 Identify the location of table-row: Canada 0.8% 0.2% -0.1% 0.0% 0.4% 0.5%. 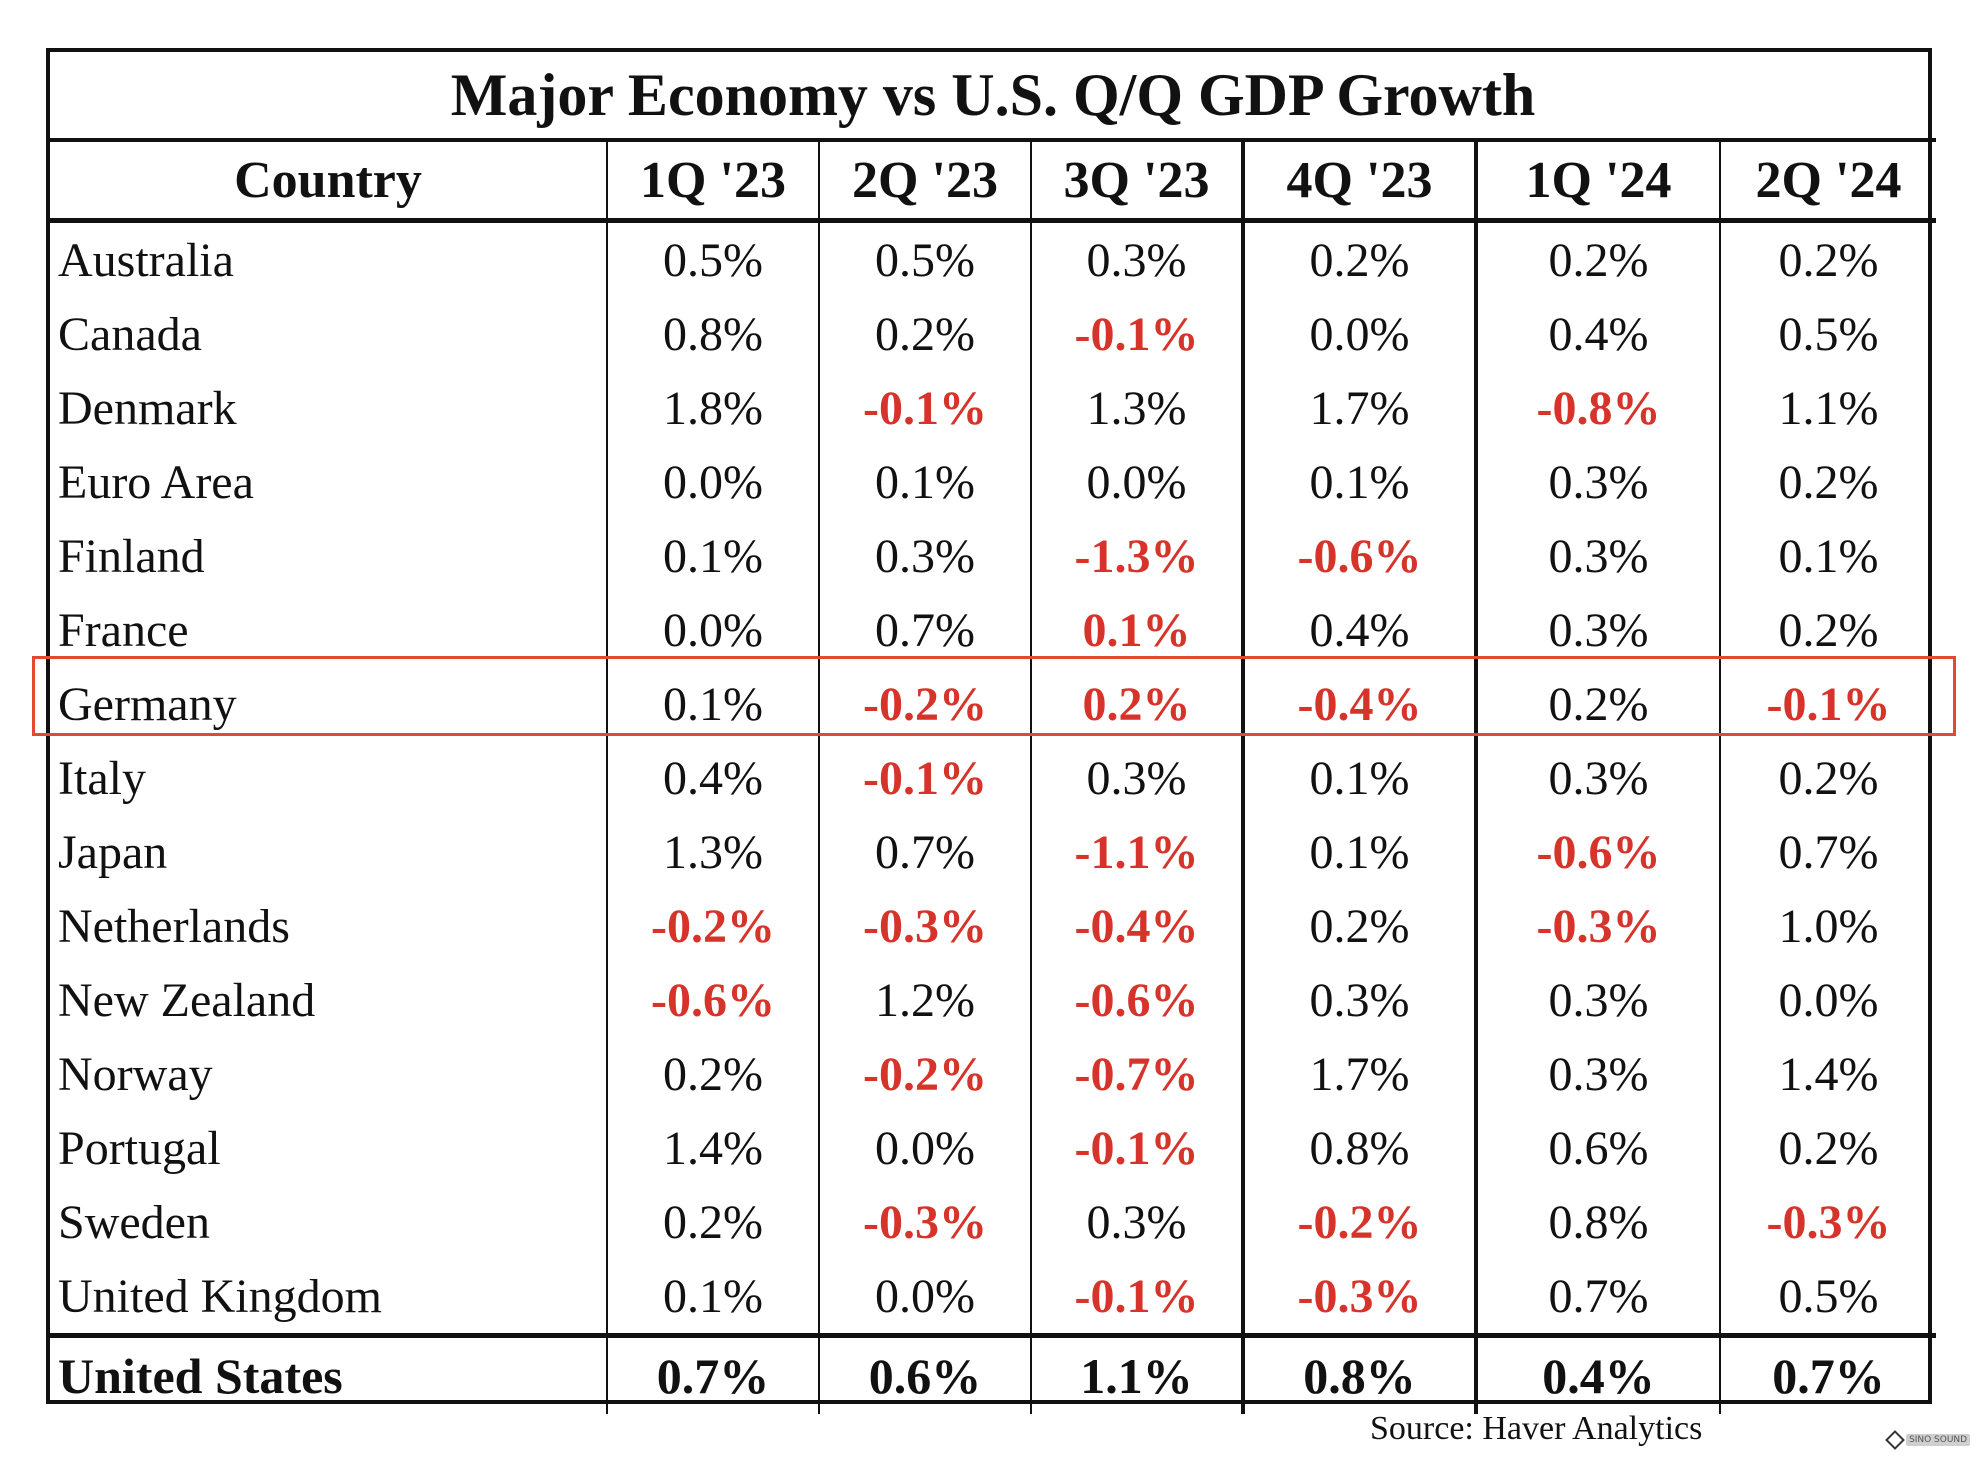
(993, 334).